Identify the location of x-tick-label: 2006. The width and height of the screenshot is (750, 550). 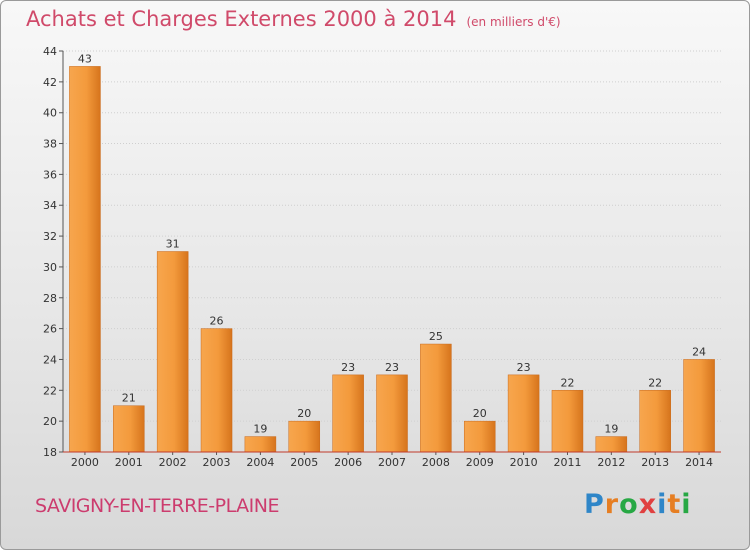
(348, 462).